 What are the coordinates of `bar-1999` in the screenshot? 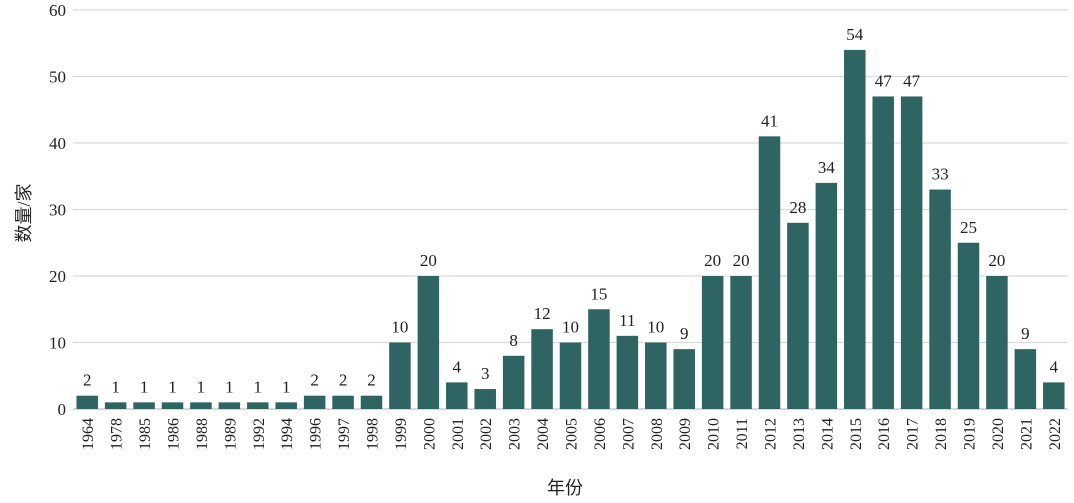 It's located at (400, 375).